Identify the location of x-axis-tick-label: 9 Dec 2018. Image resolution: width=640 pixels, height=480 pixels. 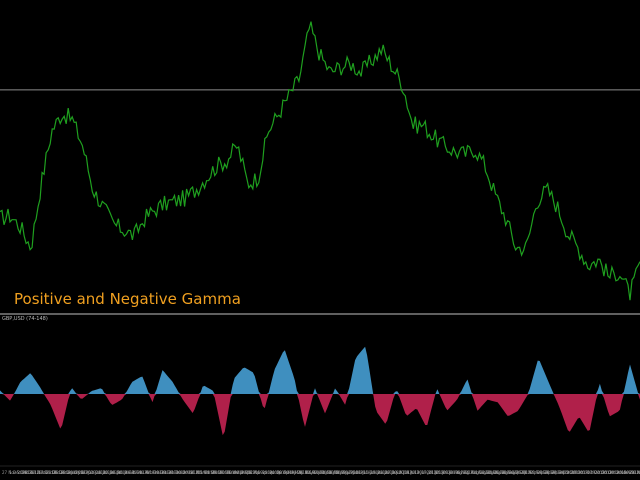
(35, 472).